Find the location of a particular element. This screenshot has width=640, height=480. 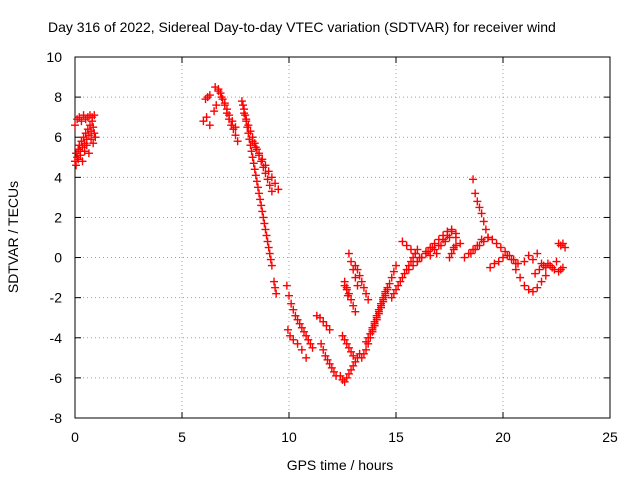

x-tick-label: 15 is located at coordinates (396, 437).